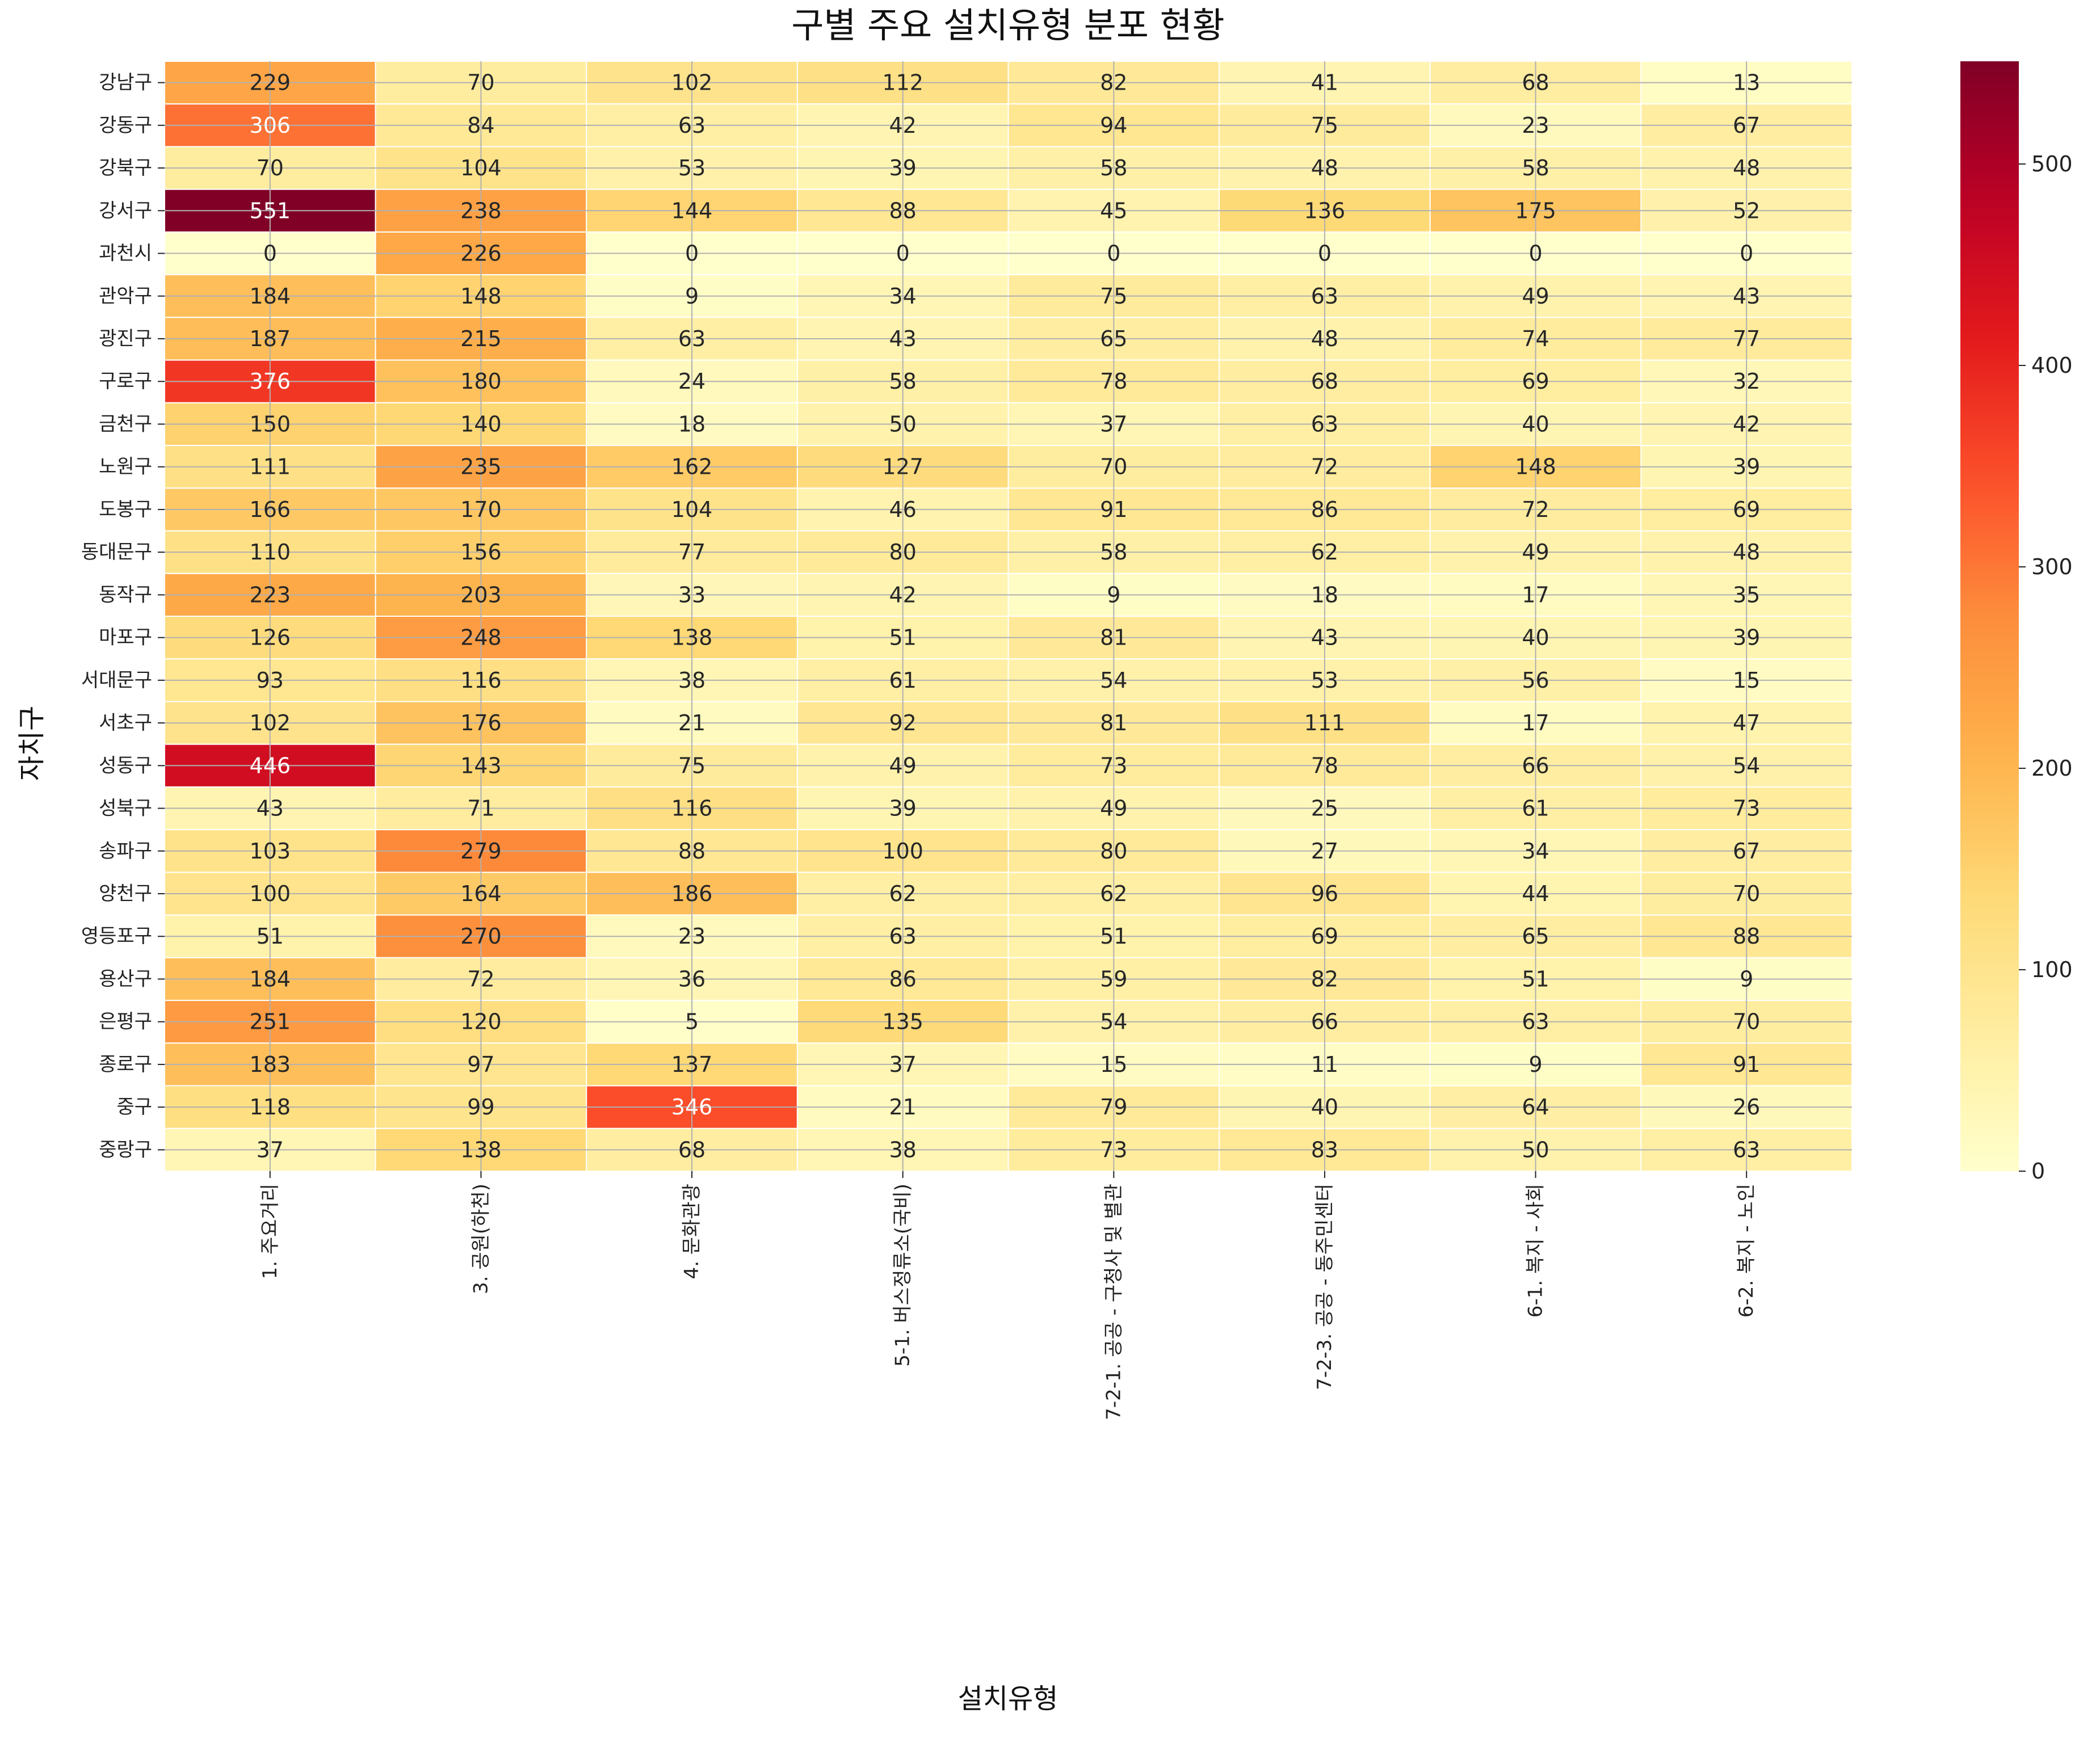 The image size is (2100, 1738). I want to click on y-tick-label: 중구, so click(134, 1107).